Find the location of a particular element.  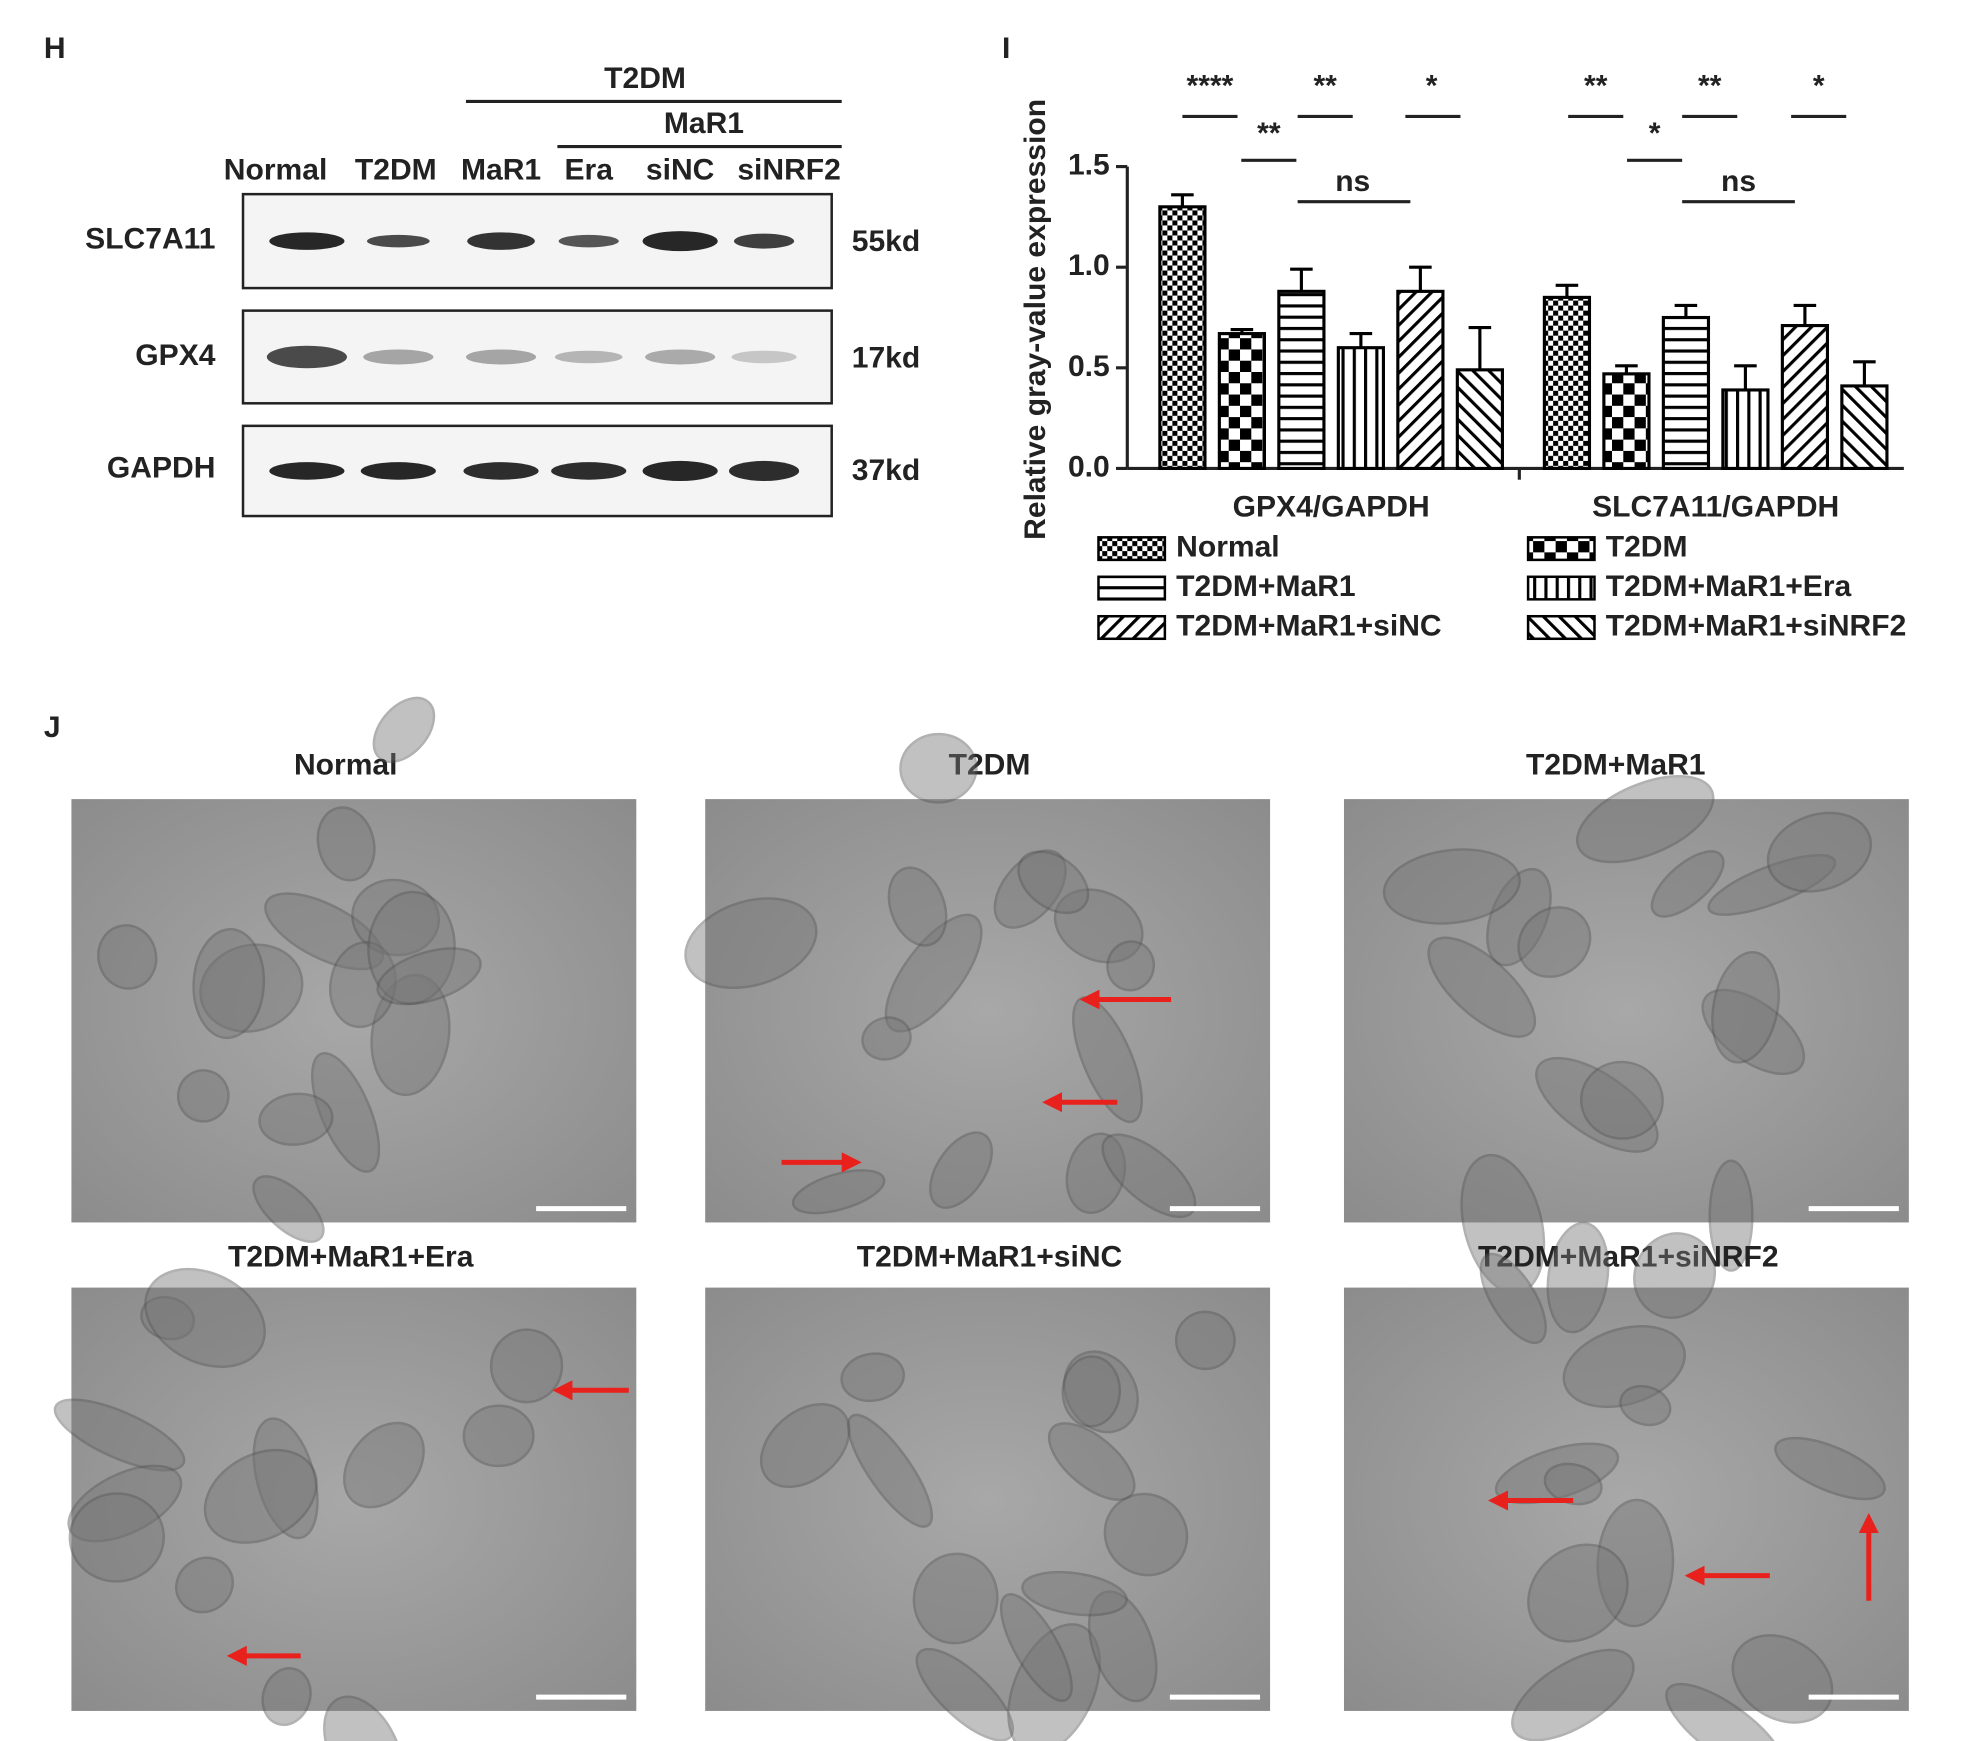

panel-letter: I is located at coordinates (1006, 48).